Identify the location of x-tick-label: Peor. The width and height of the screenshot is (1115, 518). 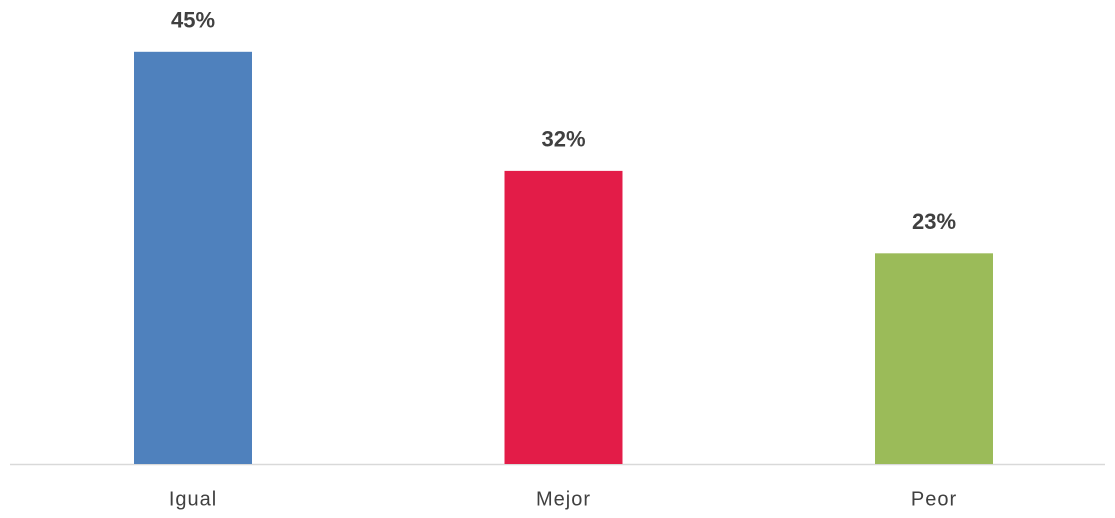
(934, 499).